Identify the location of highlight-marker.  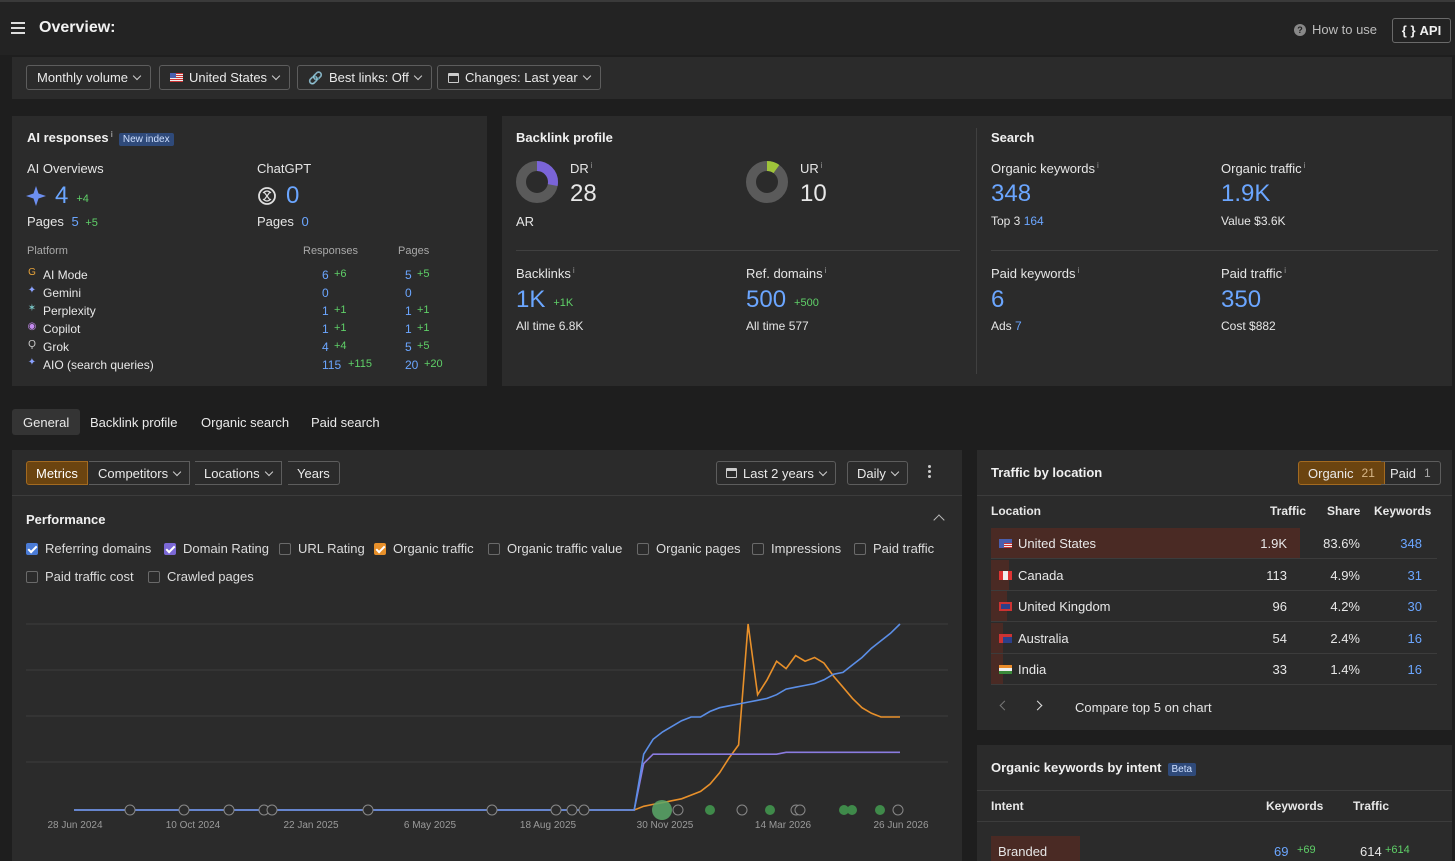
(662, 810).